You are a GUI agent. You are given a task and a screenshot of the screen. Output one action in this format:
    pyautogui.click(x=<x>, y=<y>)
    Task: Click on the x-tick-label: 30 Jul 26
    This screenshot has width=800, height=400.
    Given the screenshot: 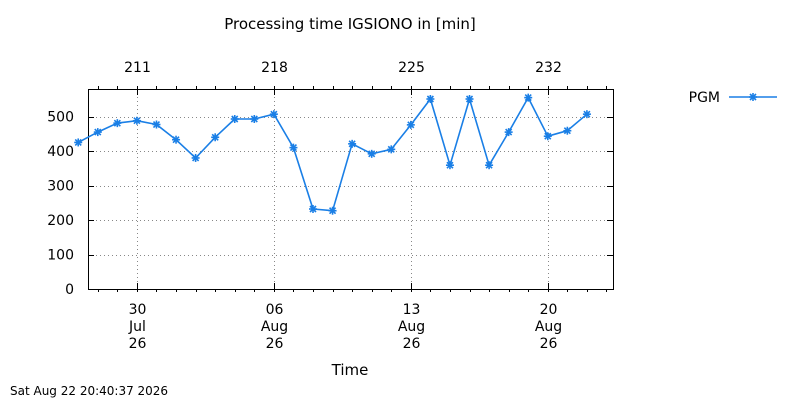 What is the action you would take?
    pyautogui.click(x=137, y=327)
    